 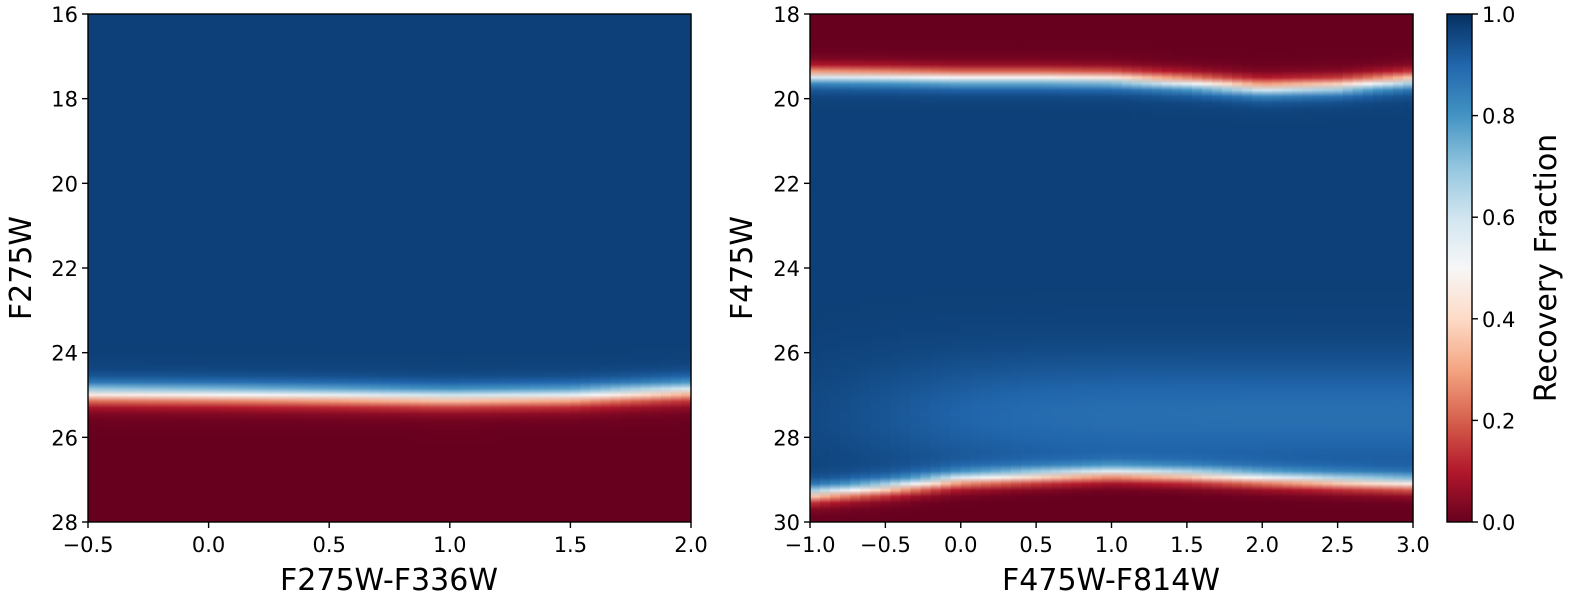 What do you see at coordinates (21, 268) in the screenshot?
I see `left-y-axis-title: F275W` at bounding box center [21, 268].